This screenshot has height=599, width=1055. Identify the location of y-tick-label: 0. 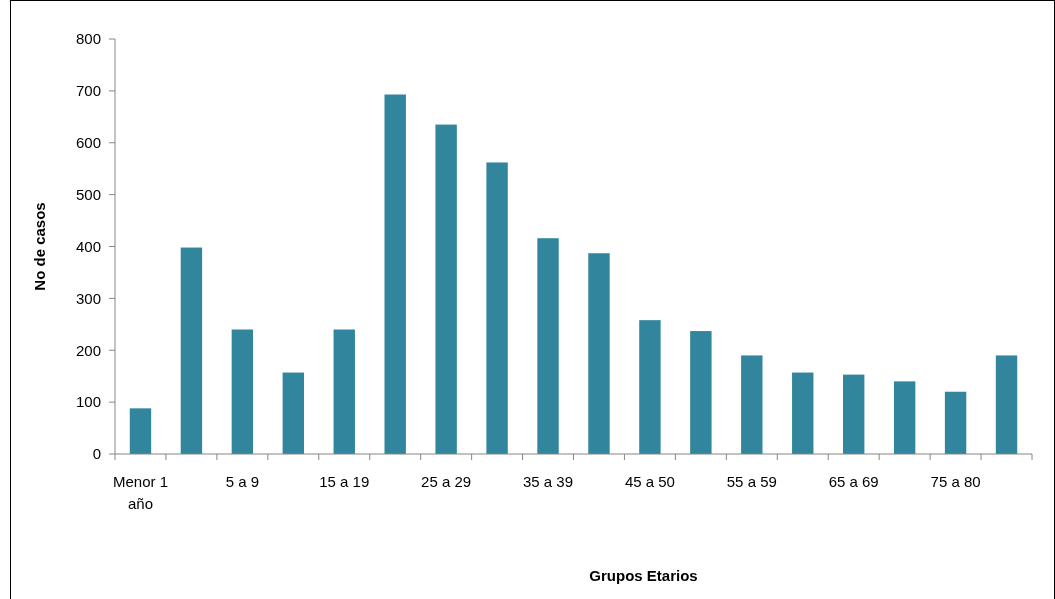
(96, 454).